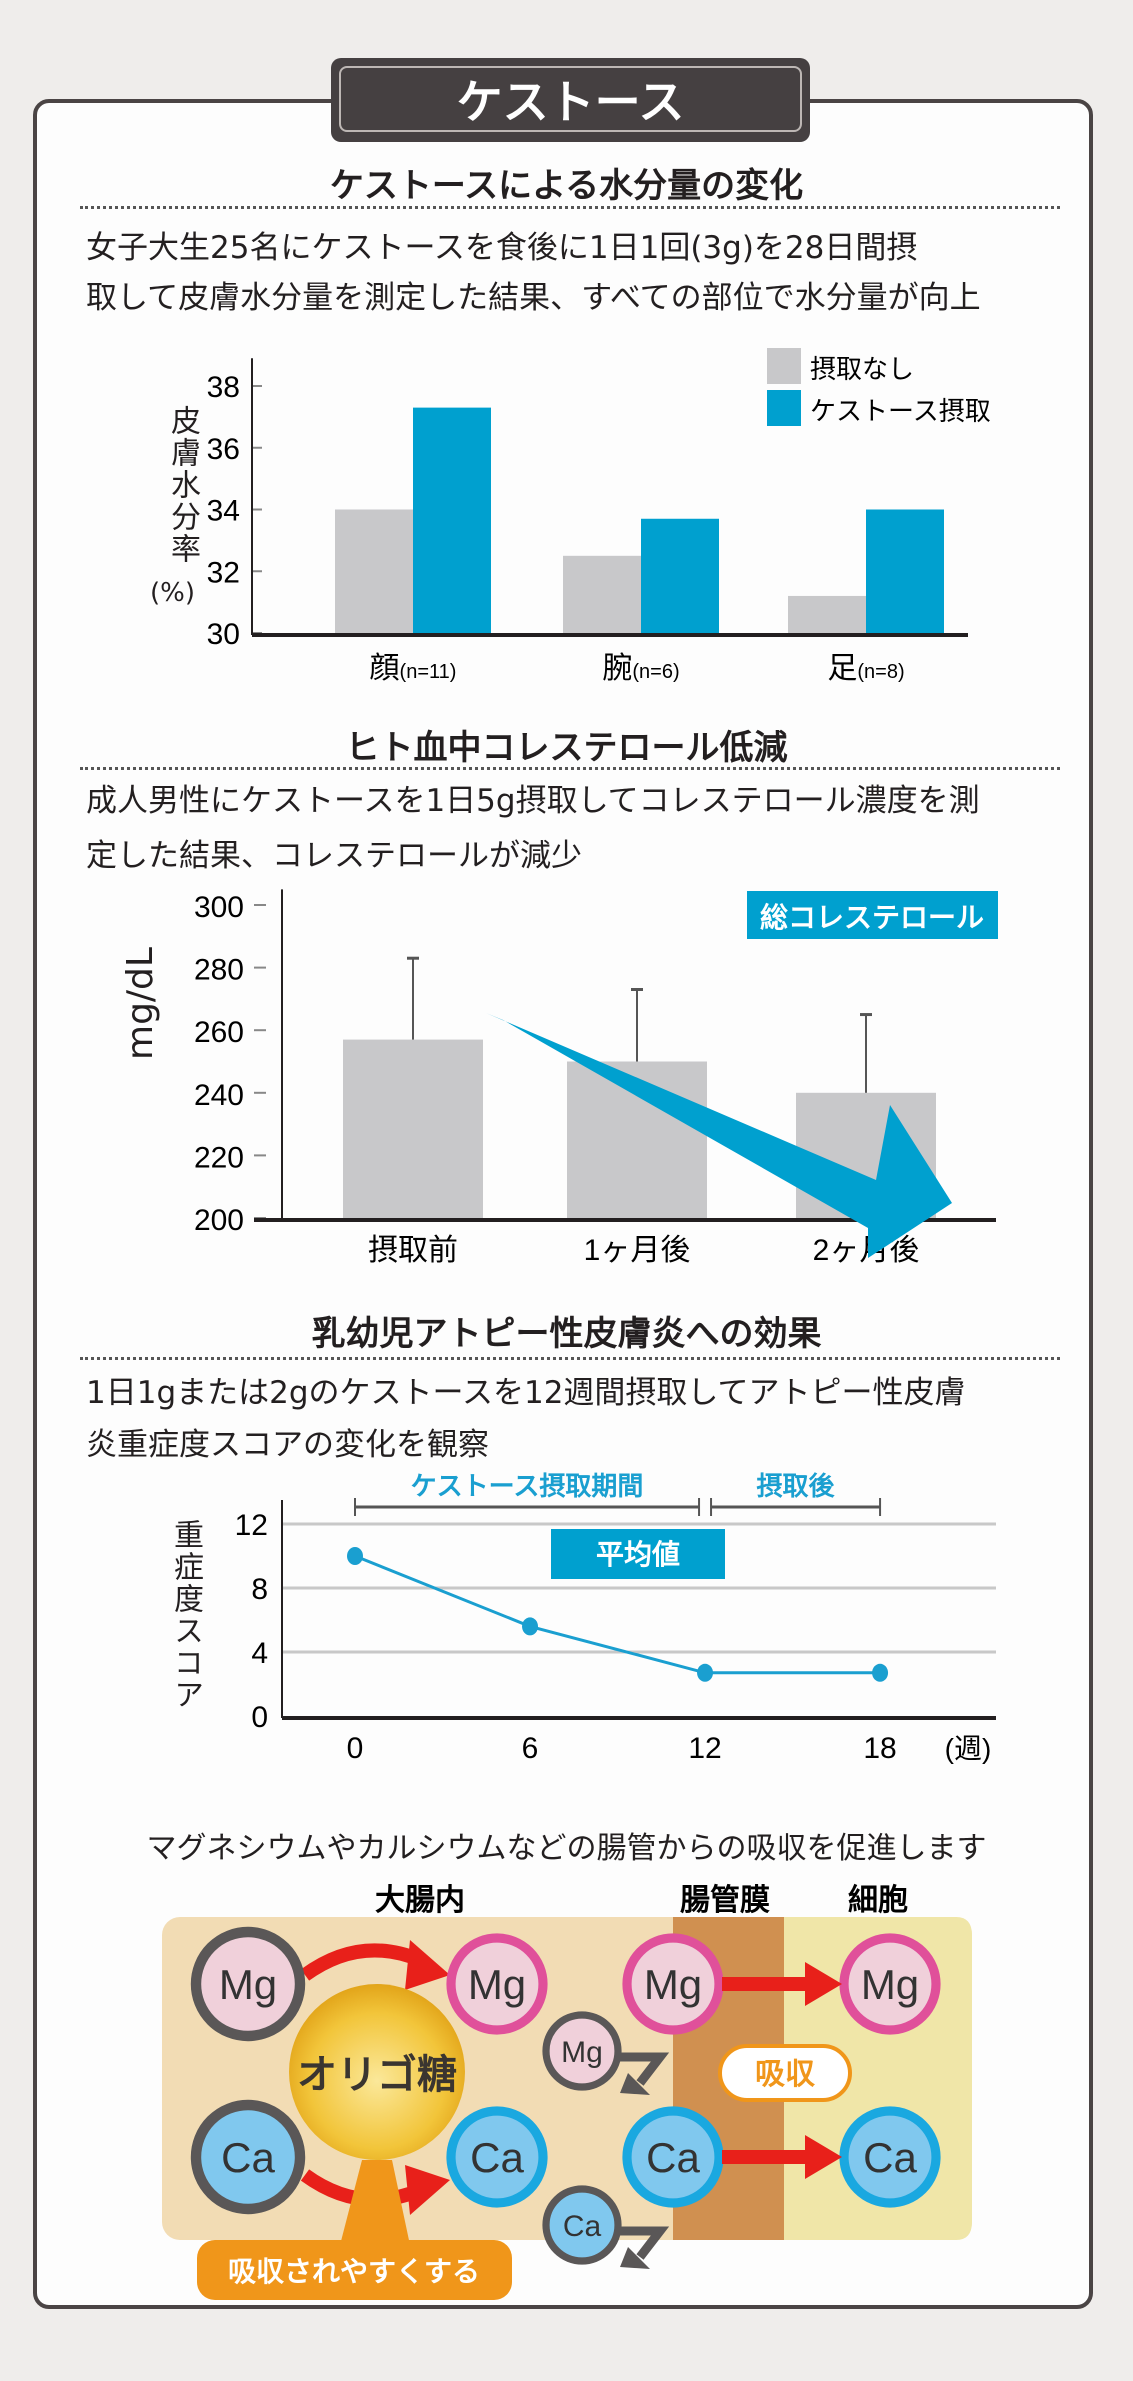 Image resolution: width=1133 pixels, height=2381 pixels. I want to click on arrow-mg, so click(361, 1962).